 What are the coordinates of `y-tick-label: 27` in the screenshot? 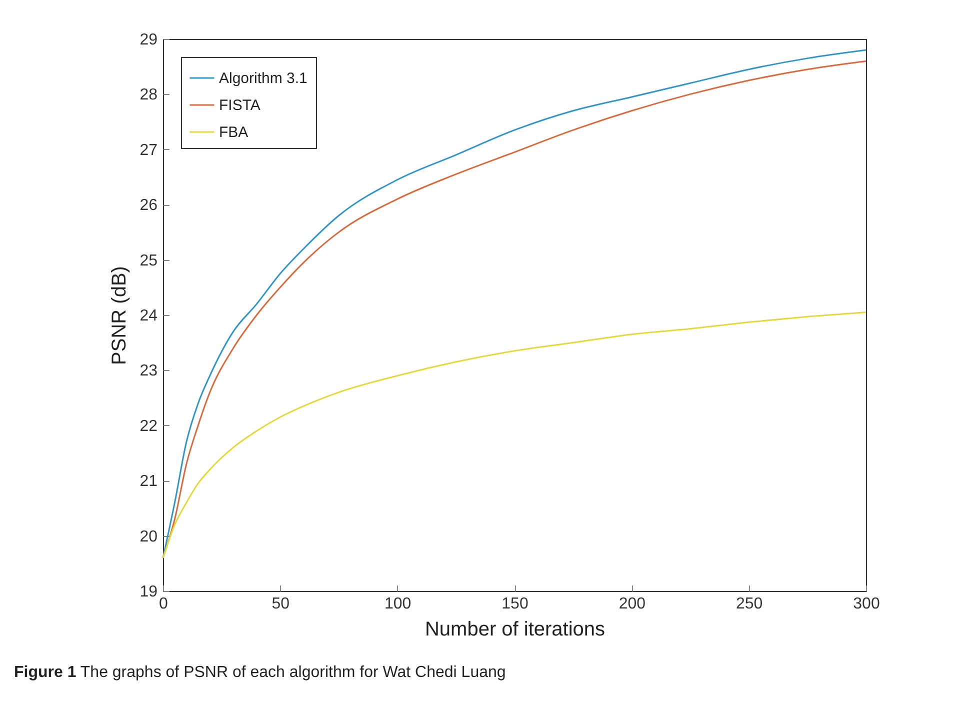 It's located at (149, 150).